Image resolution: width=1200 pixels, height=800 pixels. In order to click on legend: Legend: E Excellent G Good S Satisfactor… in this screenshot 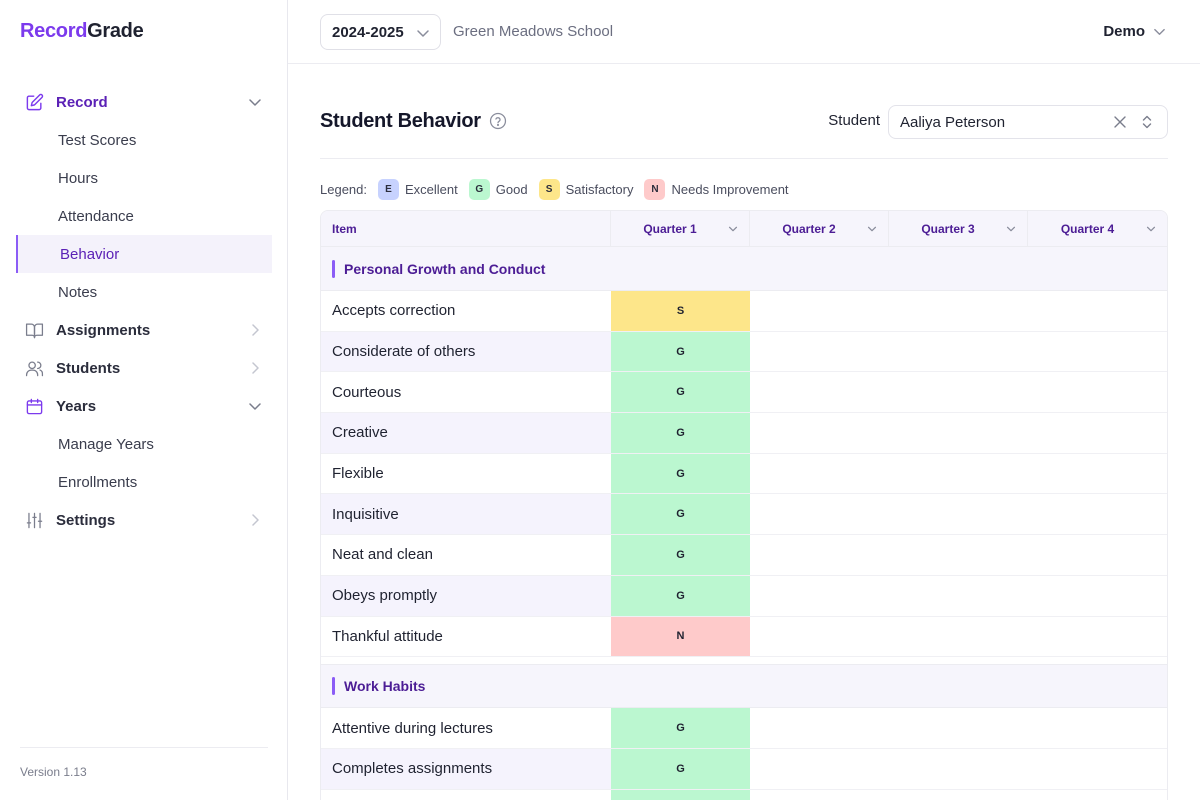, I will do `click(560, 189)`.